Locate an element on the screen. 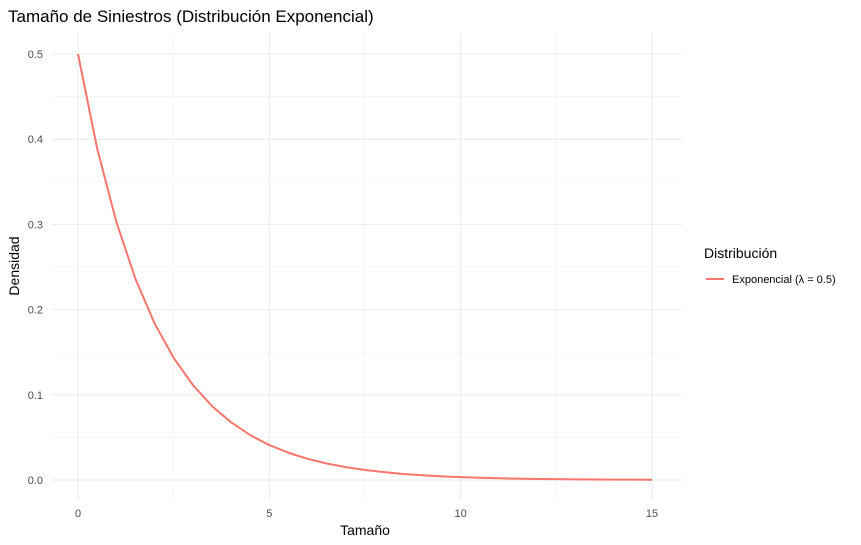  y-tick-label: 0.3 is located at coordinates (35, 225).